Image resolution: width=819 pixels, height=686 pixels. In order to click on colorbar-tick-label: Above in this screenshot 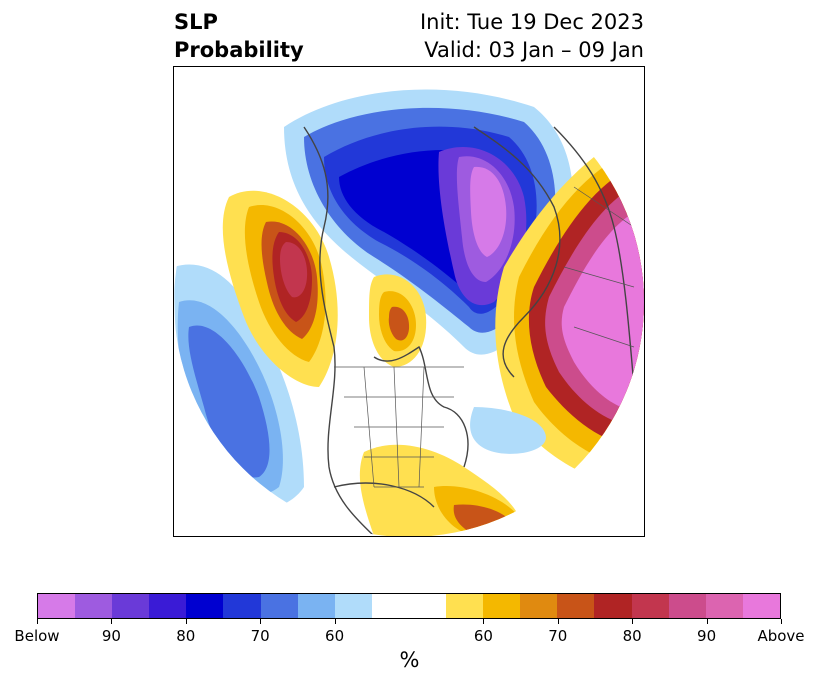, I will do `click(781, 636)`.